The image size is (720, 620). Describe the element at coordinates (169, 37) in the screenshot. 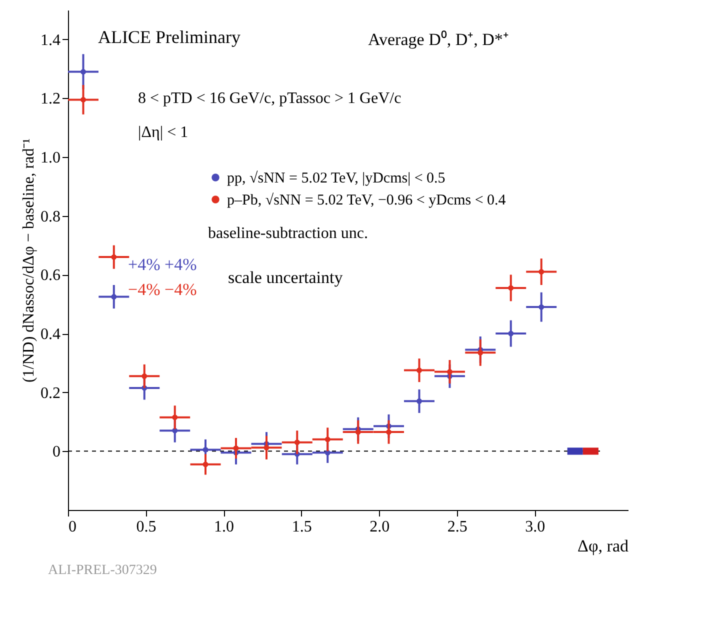

I see `annotation: ALICE Preliminary` at that location.